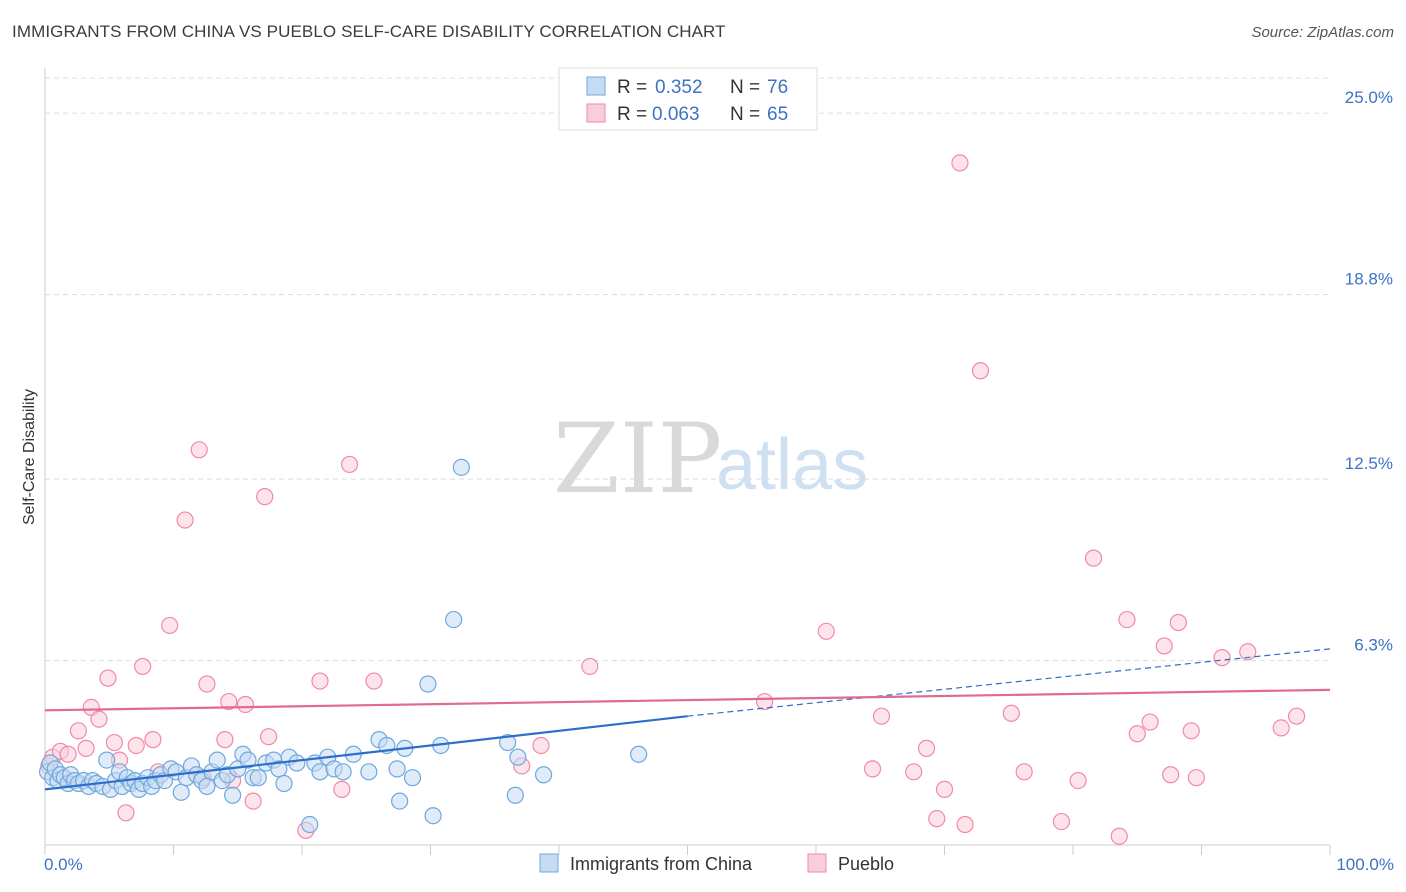  What do you see at coordinates (632, 114) in the screenshot?
I see `legend-r-label-2: R =` at bounding box center [632, 114].